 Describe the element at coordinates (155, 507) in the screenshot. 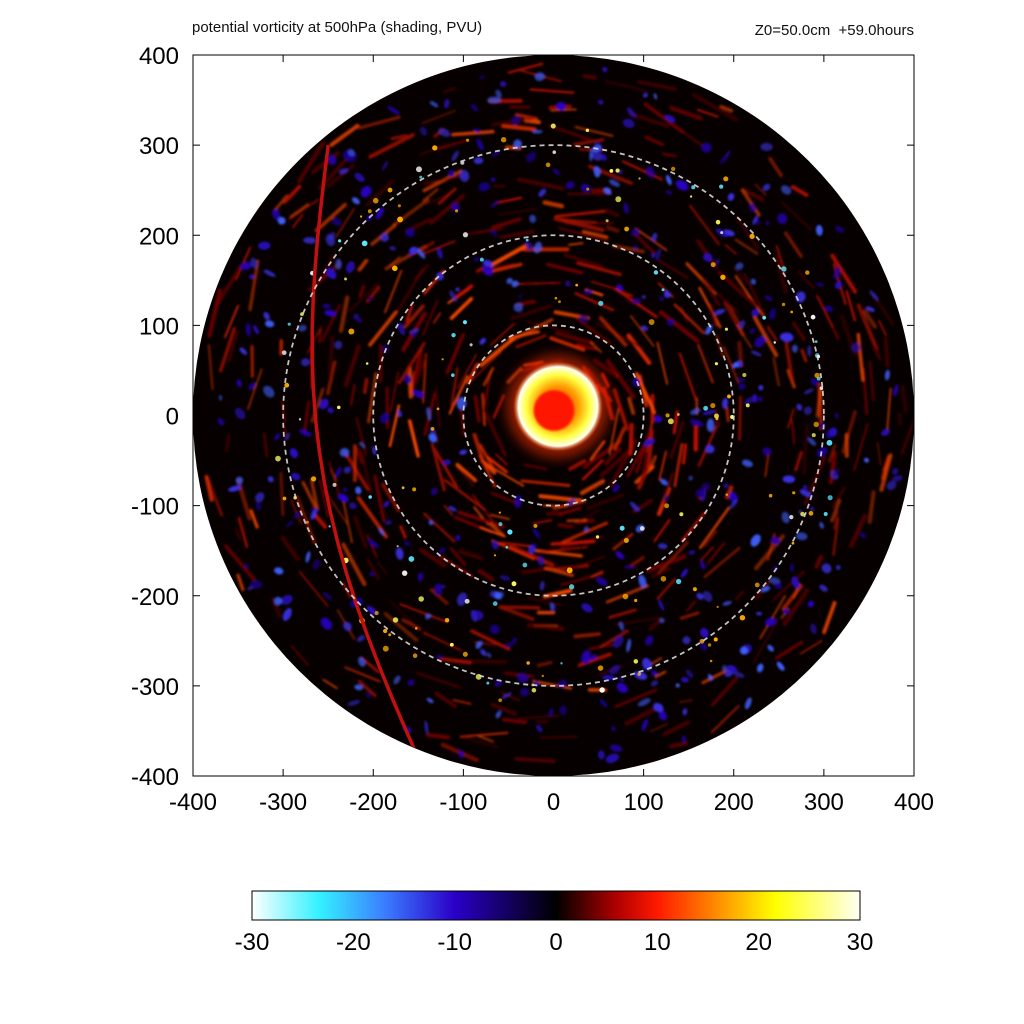

I see `y-tick-label: -100` at that location.